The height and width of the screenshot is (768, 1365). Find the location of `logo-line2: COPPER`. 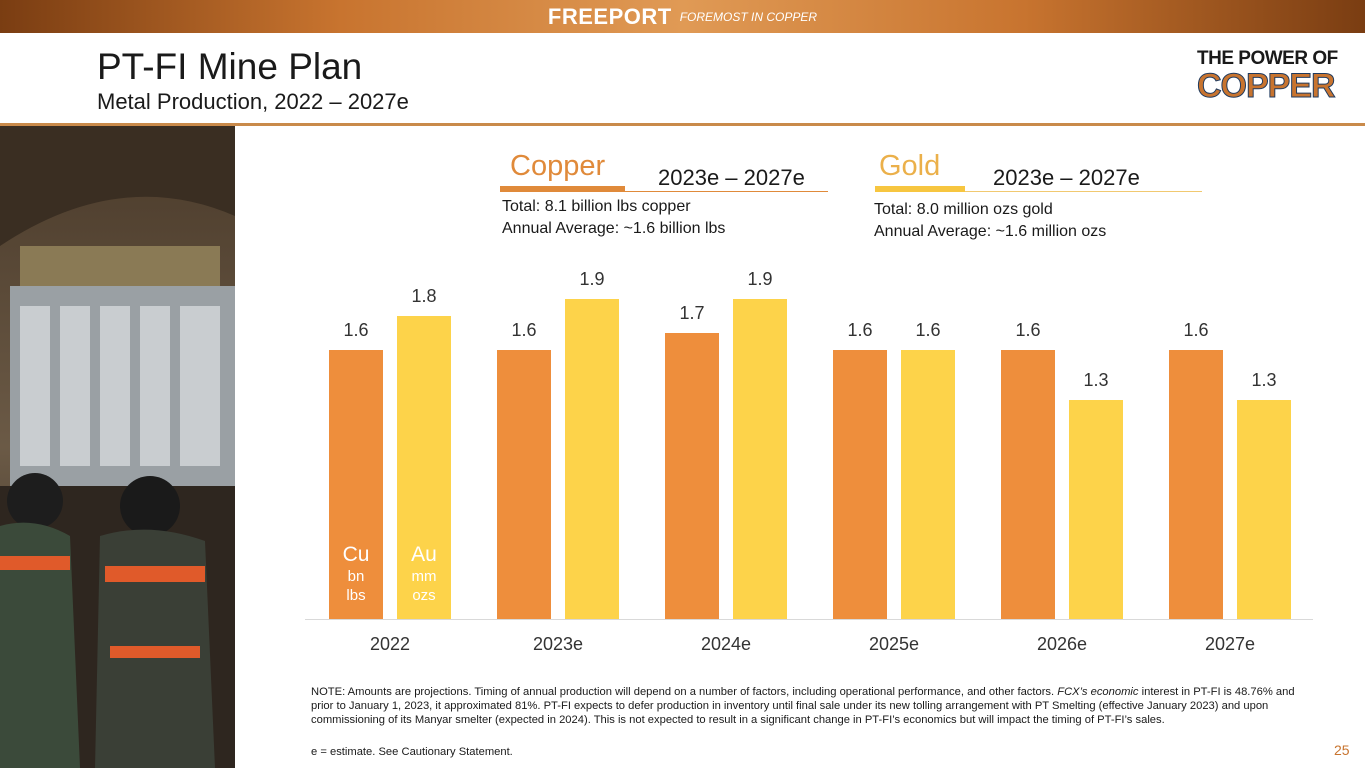

logo-line2: COPPER is located at coordinates (1267, 86).